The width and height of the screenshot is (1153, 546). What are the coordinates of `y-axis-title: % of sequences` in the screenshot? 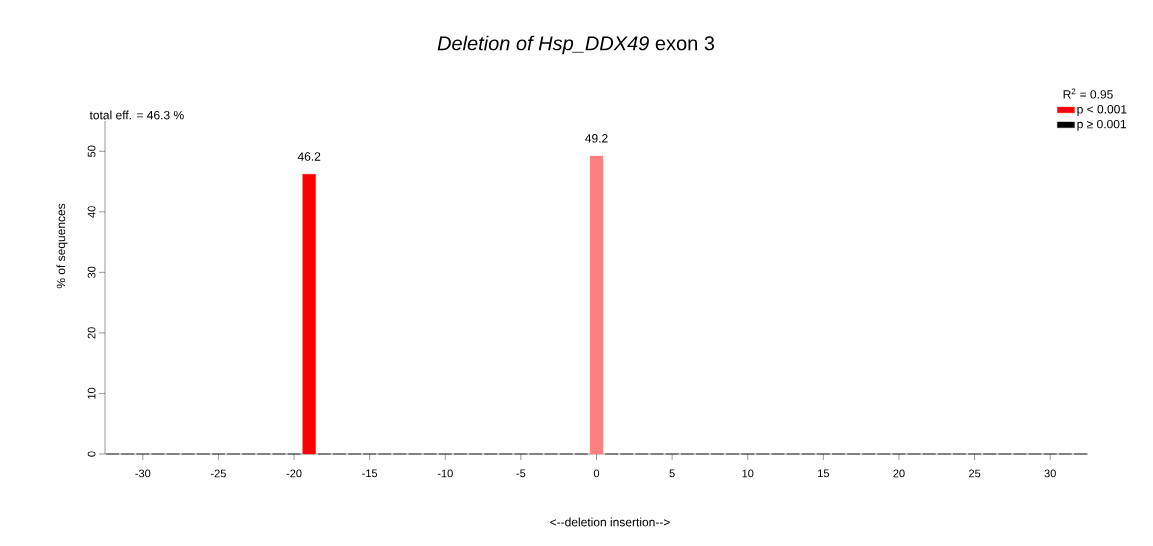 It's located at (62, 246).